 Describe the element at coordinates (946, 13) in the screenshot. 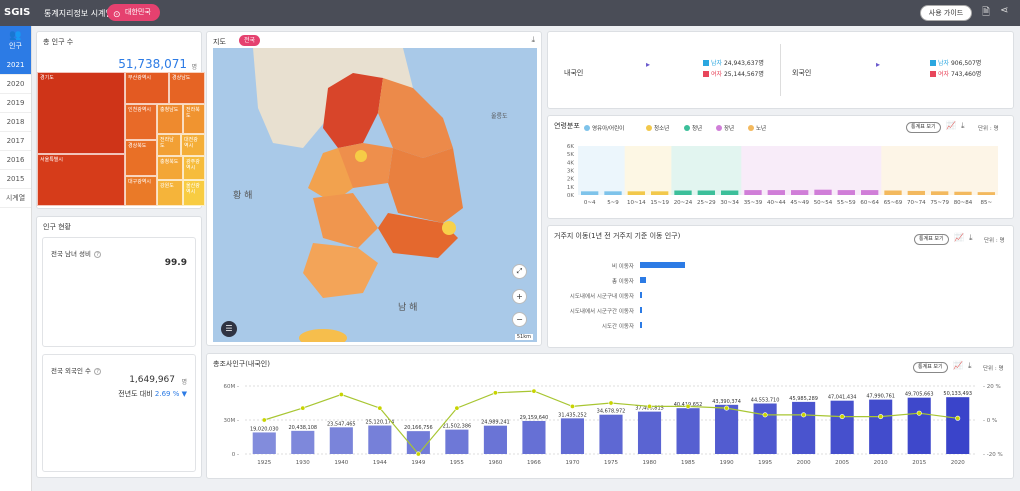

I see `user-guide-button: 사용 가이드` at that location.